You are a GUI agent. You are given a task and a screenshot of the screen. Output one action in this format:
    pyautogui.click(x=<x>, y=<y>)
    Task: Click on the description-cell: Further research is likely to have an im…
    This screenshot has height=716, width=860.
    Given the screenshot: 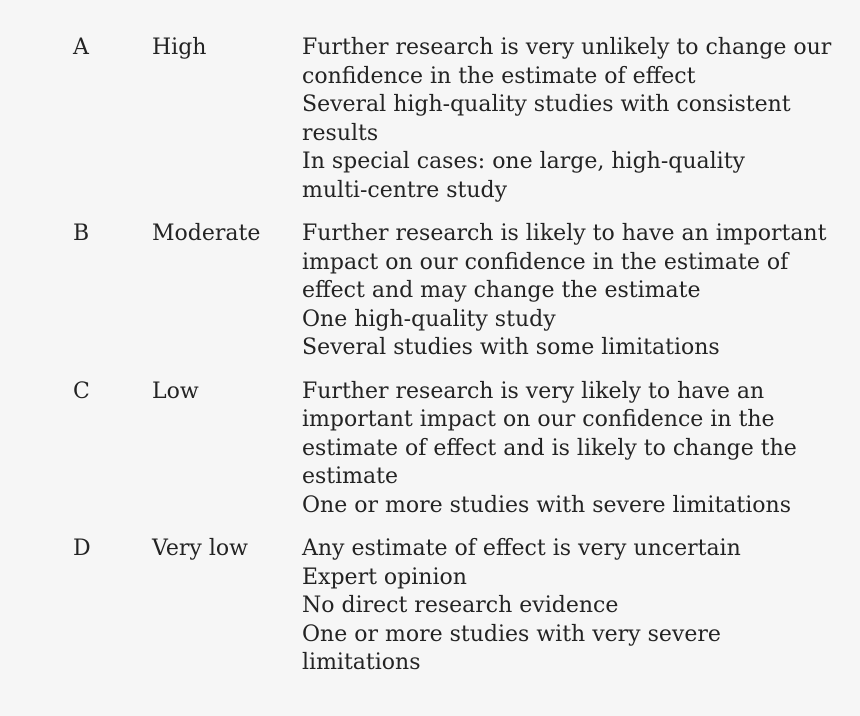 What is the action you would take?
    pyautogui.click(x=564, y=291)
    